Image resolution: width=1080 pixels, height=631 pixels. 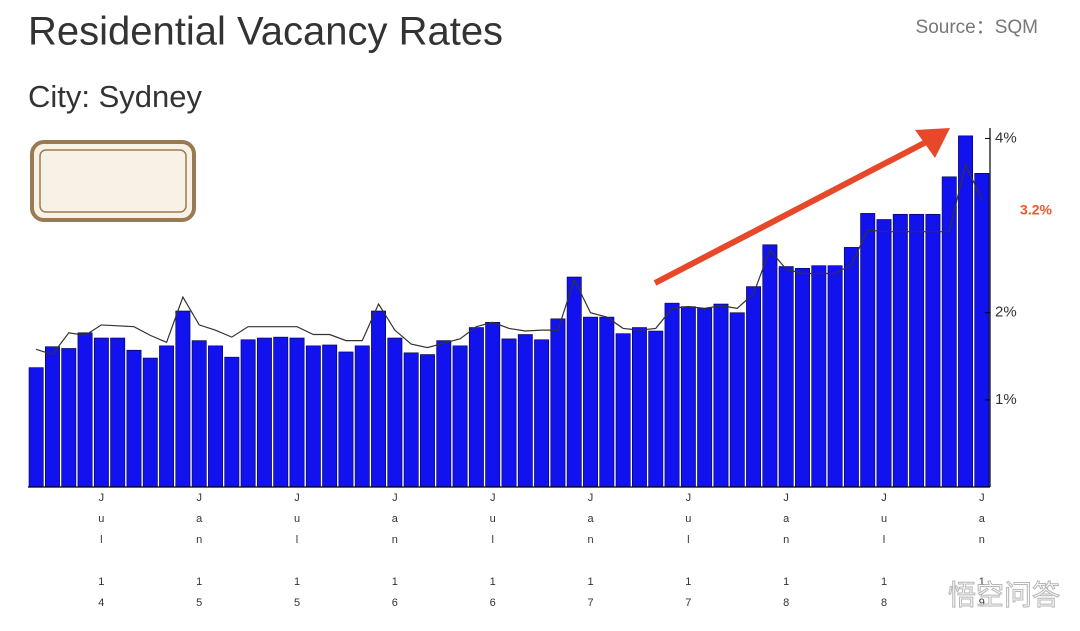 I want to click on chart-subtitle: City: Sydney, so click(x=115, y=96).